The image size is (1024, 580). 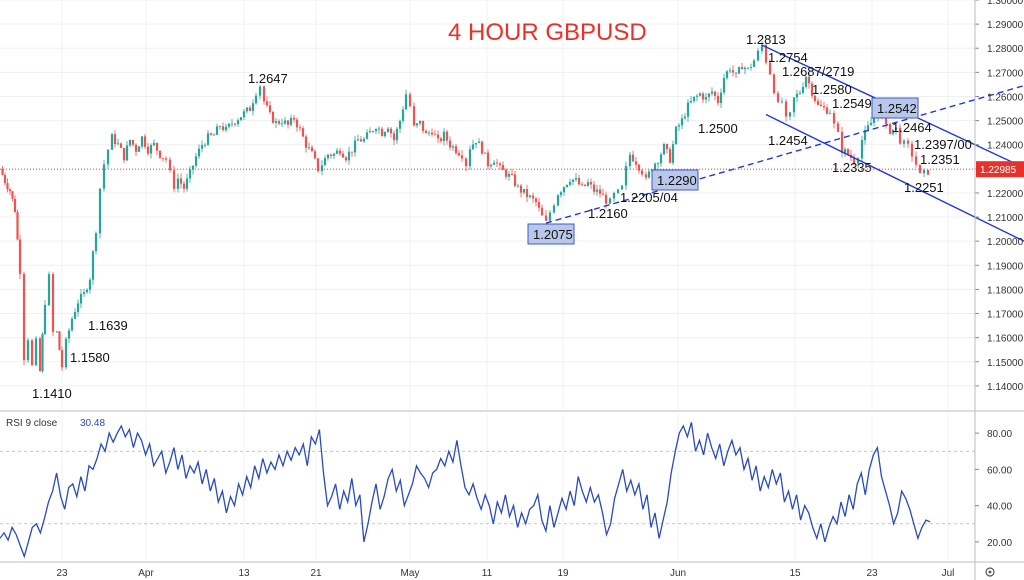 I want to click on level-label: 1.2251, so click(x=924, y=187).